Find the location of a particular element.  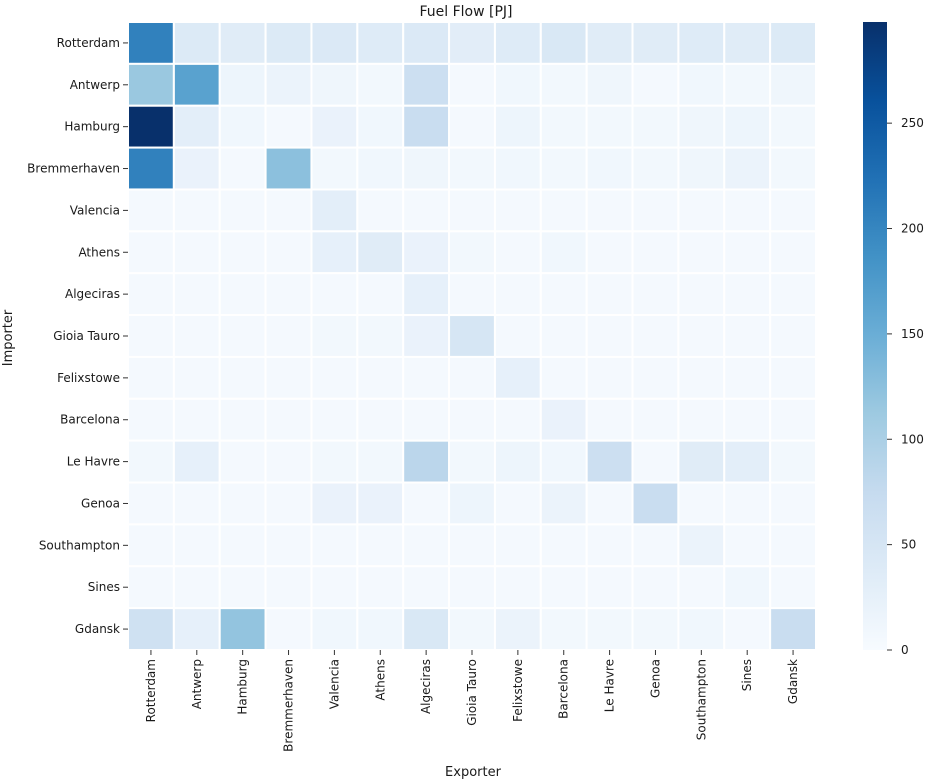

y-tick-label: Algeciras is located at coordinates (92, 294).